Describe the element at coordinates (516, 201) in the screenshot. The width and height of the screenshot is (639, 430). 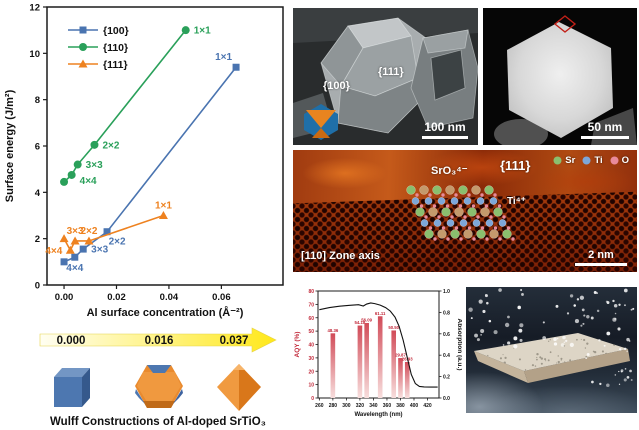
I see `ion-label: Ti⁴⁺` at that location.